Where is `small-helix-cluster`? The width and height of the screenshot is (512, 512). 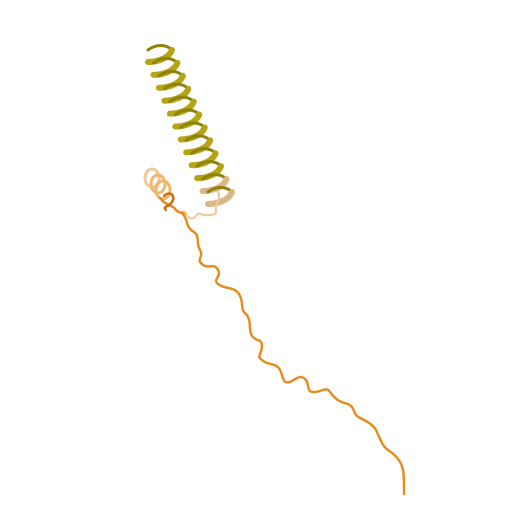
small-helix-cluster is located at coordinates (164, 191).